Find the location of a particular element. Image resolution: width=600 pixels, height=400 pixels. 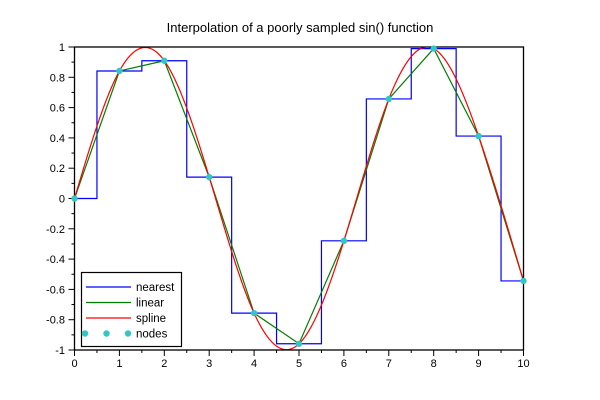

y-tick-label: -0.2 is located at coordinates (55, 230).